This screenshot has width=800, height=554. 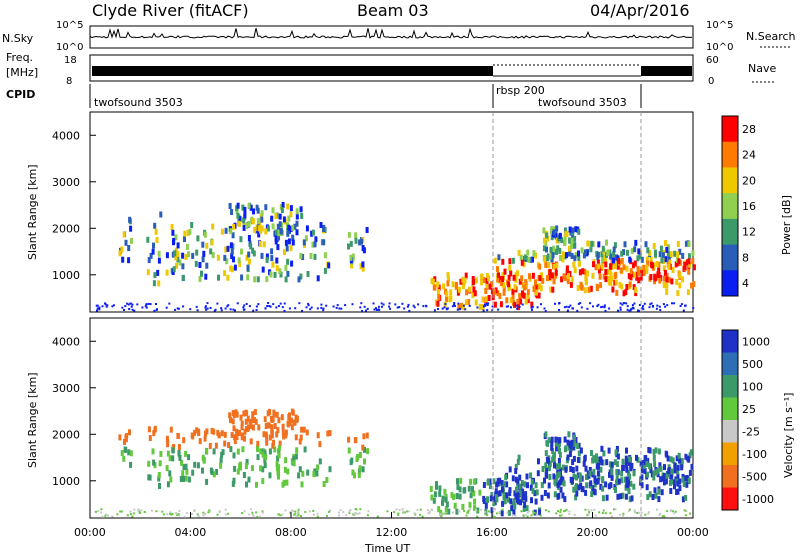 What do you see at coordinates (520, 90) in the screenshot?
I see `cpid-seg-2: rbsp 200` at bounding box center [520, 90].